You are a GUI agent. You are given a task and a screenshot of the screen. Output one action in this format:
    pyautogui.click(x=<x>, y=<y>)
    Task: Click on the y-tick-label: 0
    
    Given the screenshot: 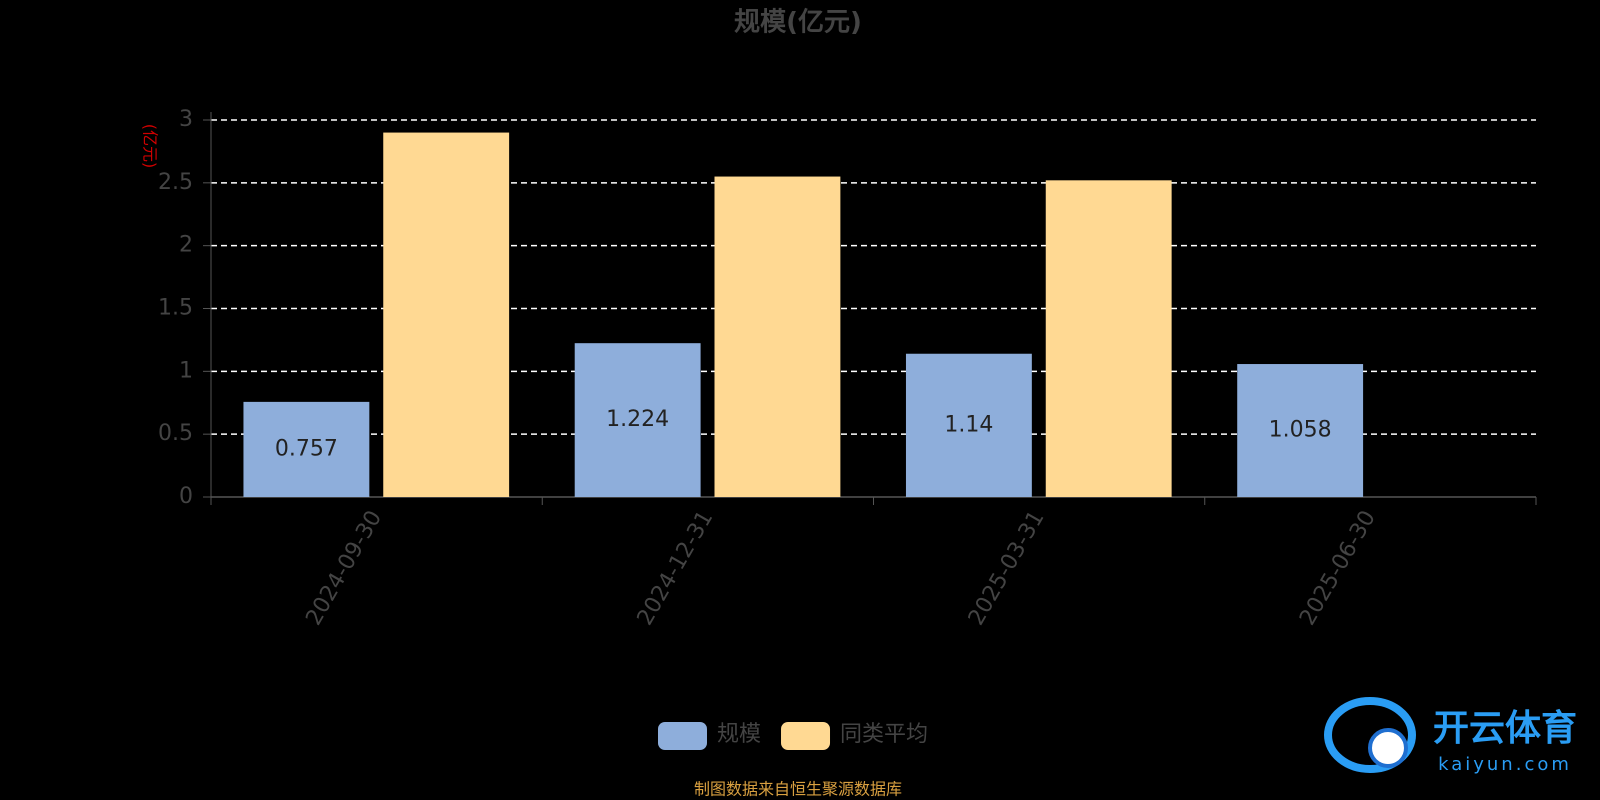 What is the action you would take?
    pyautogui.click(x=186, y=496)
    